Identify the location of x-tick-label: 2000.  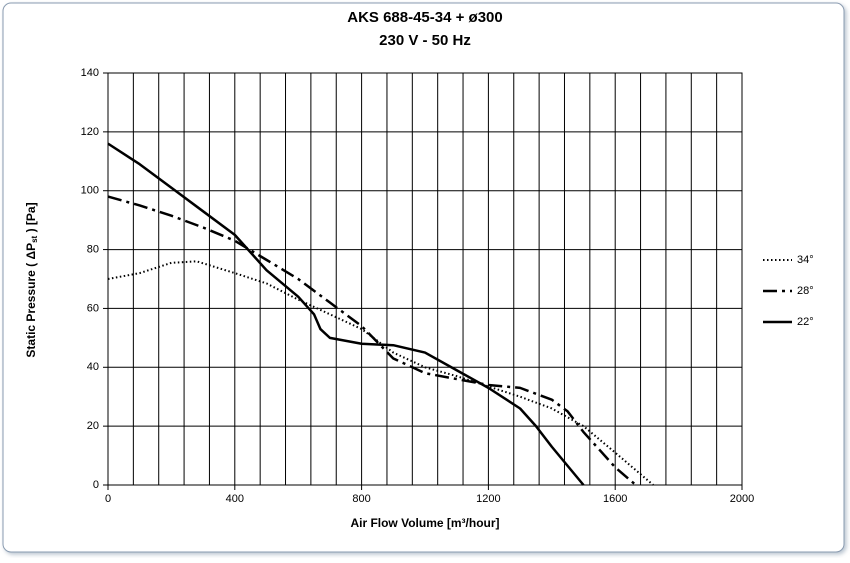
(742, 499).